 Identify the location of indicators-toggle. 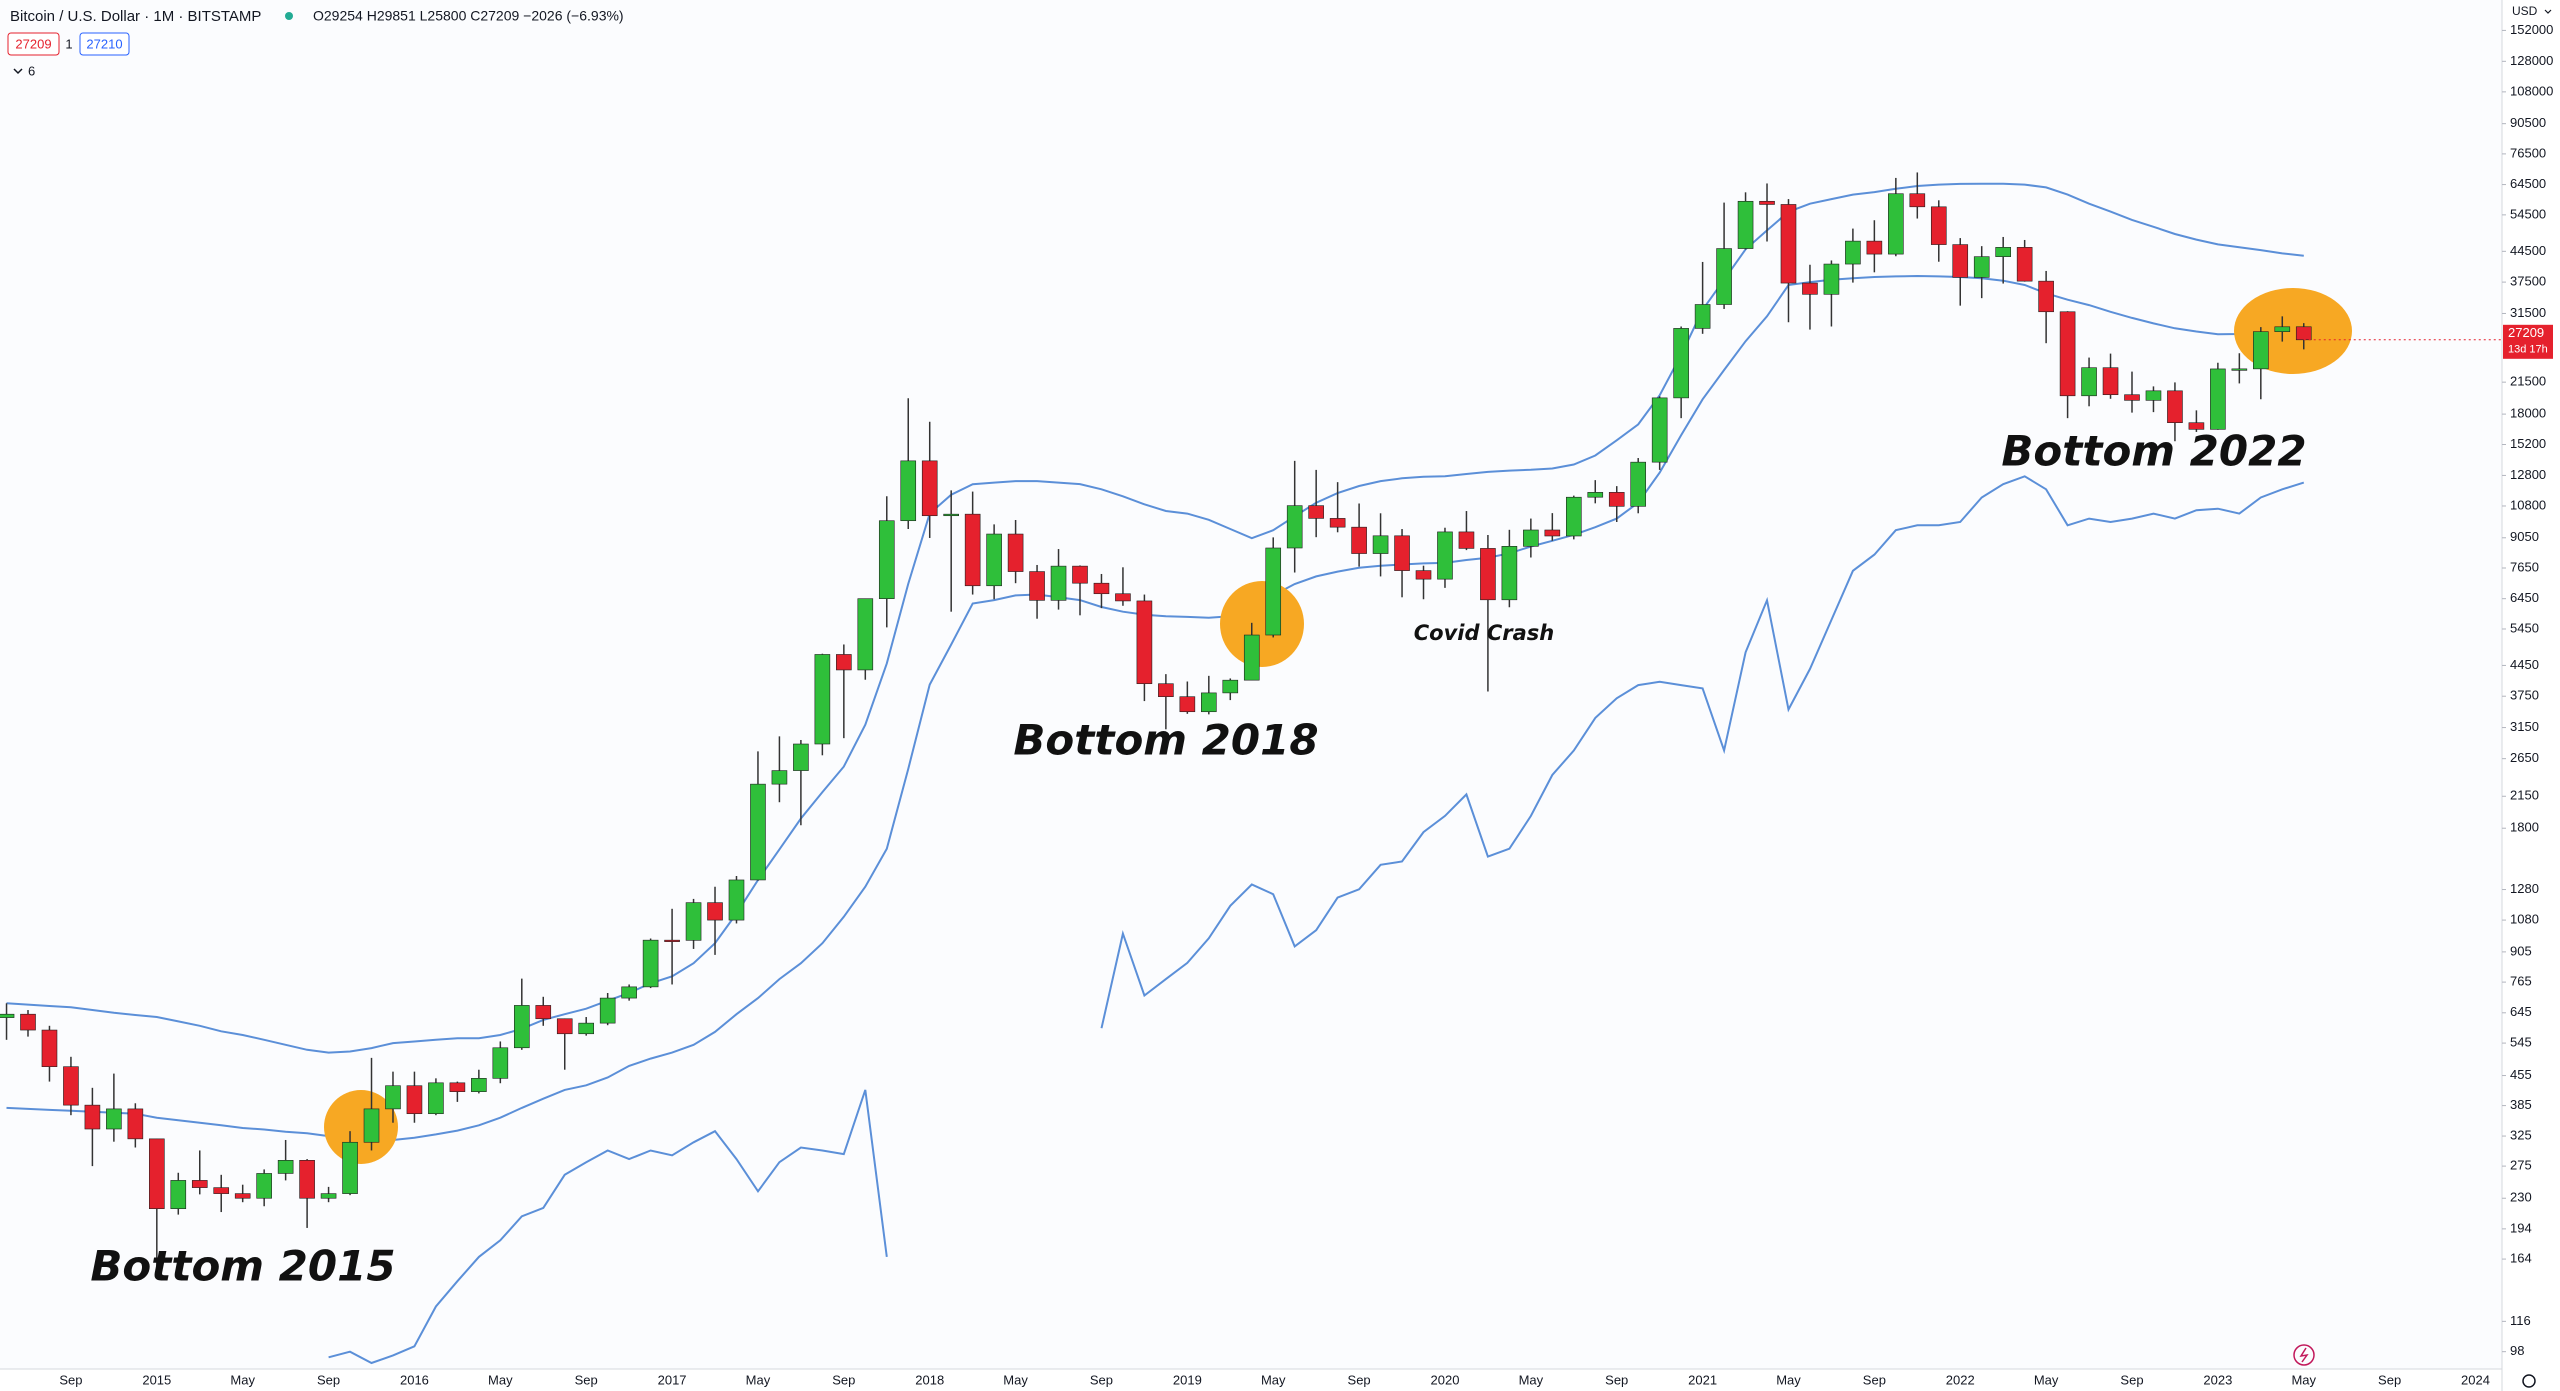
(18, 71).